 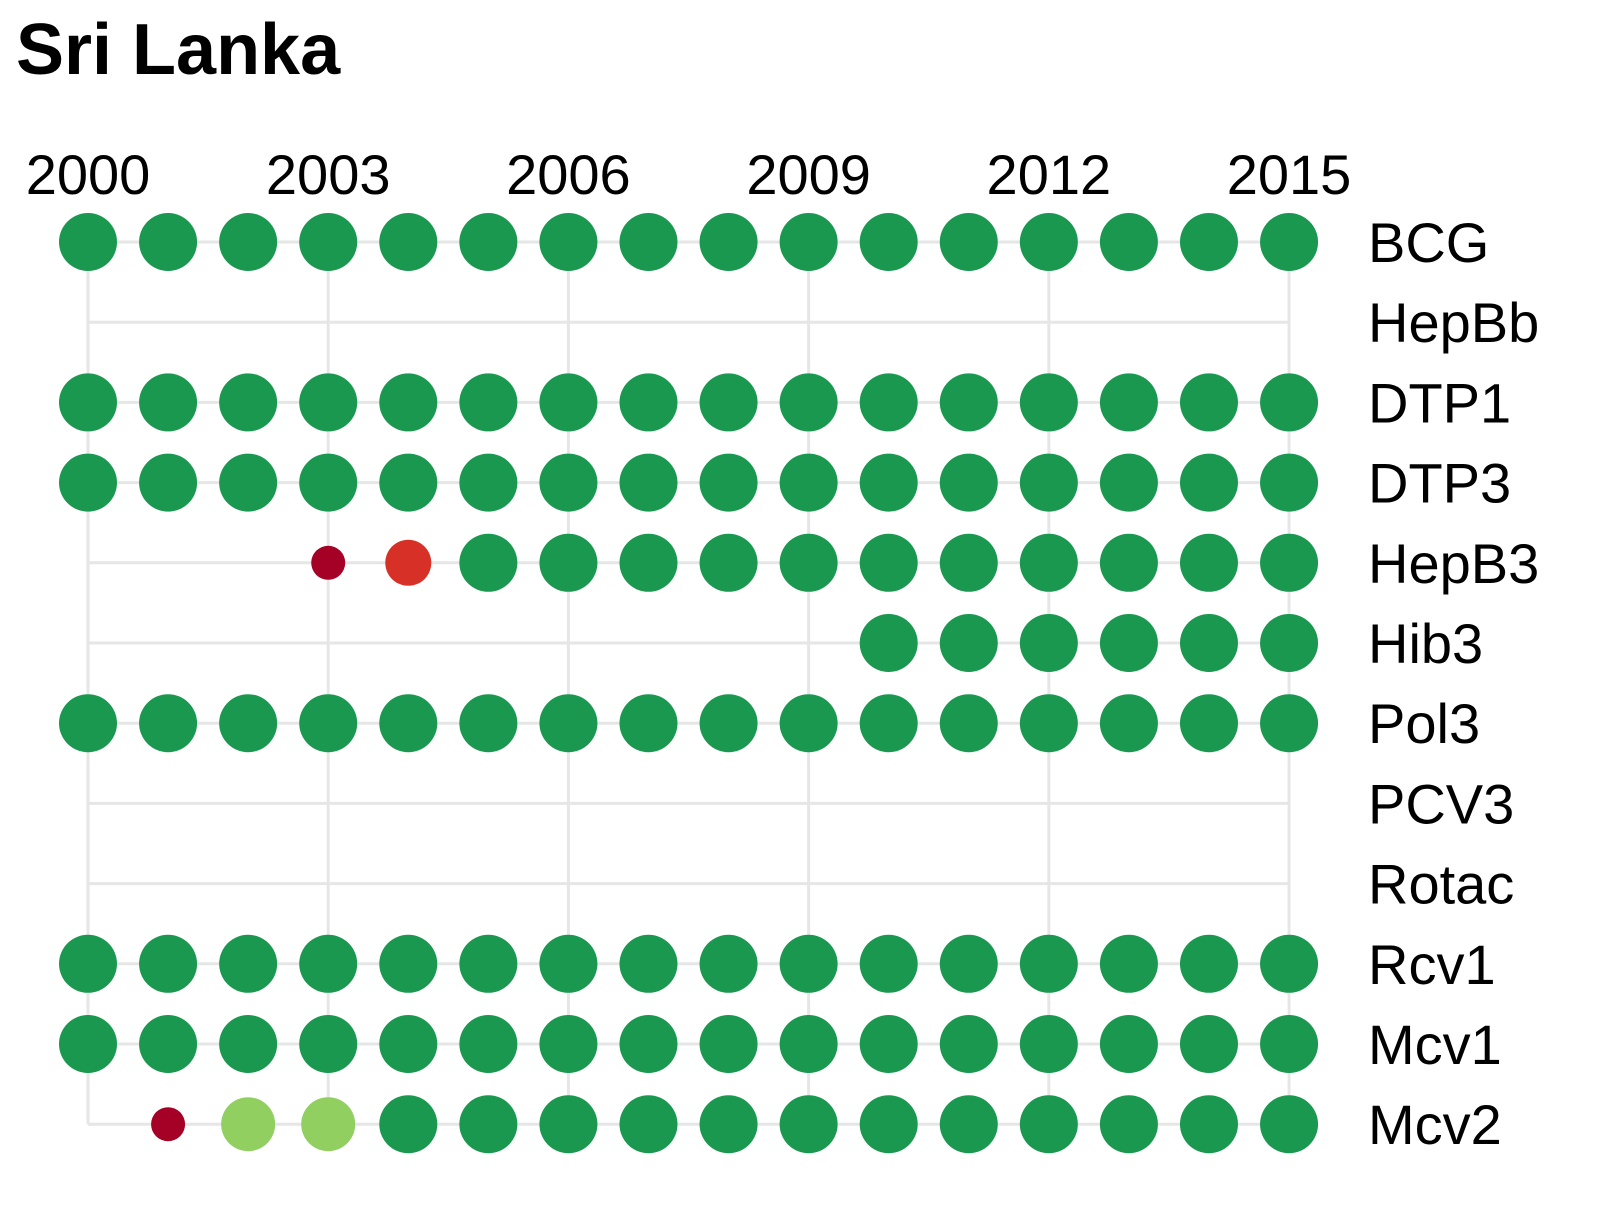 I want to click on point-hib3-2012, so click(x=1048, y=643).